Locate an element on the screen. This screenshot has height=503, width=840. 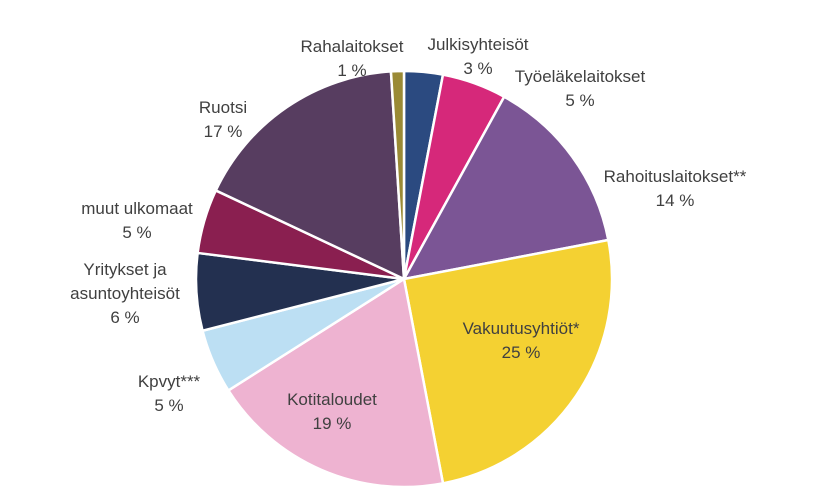
slice-name-8: Ruotsi is located at coordinates (223, 107).